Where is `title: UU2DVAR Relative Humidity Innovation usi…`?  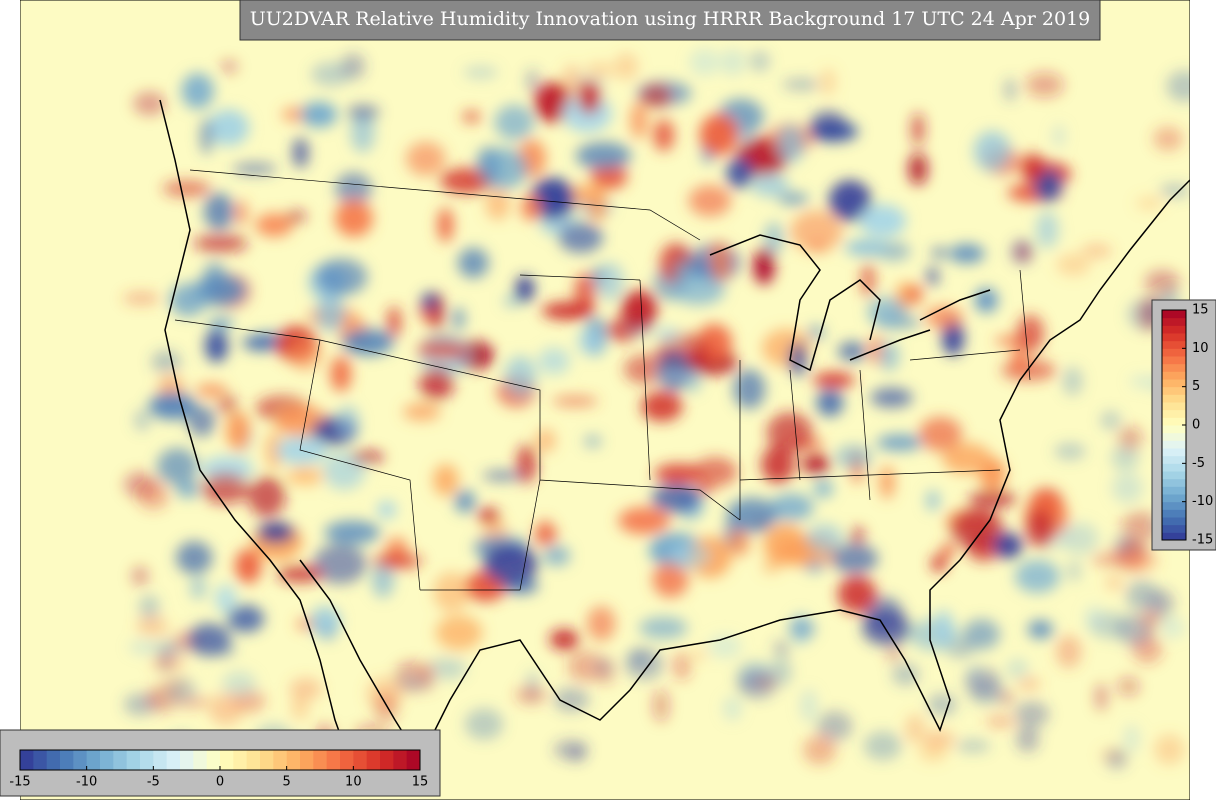 title: UU2DVAR Relative Humidity Innovation usi… is located at coordinates (670, 19).